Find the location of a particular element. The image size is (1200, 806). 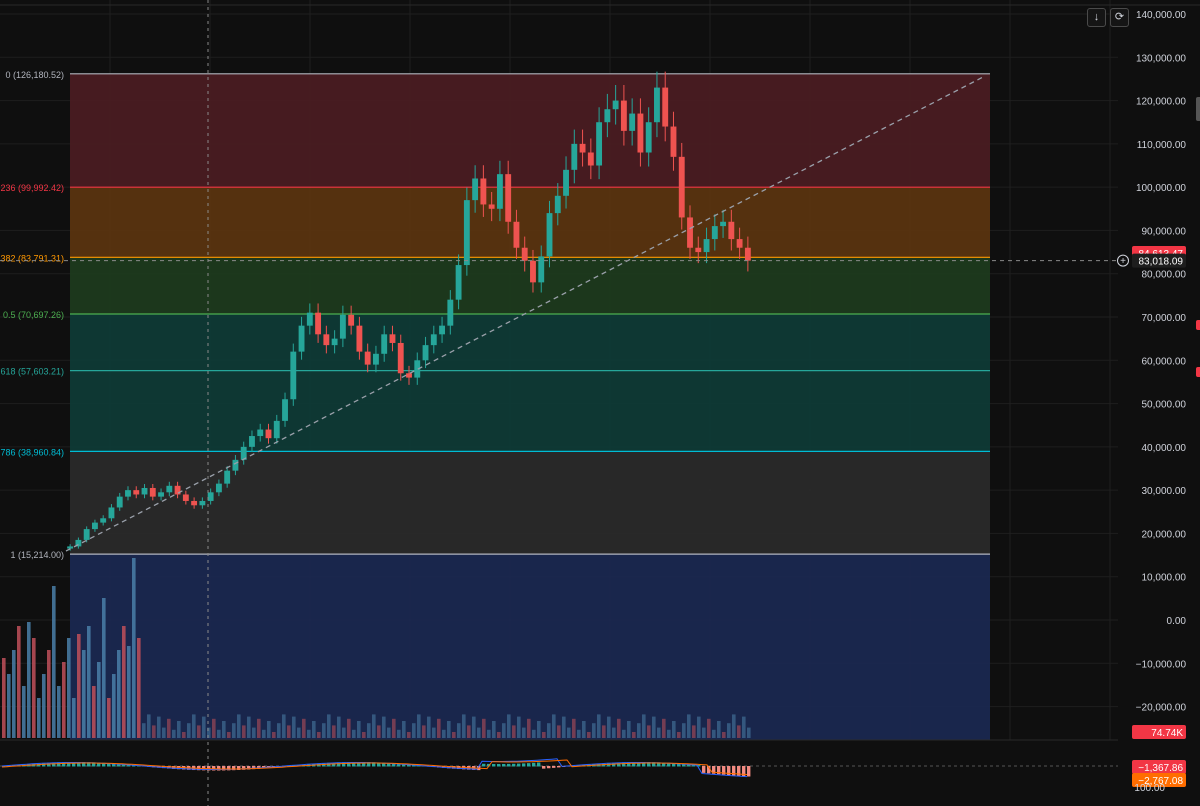

fib-level-label: 0 (126,180.52) is located at coordinates (34, 75).